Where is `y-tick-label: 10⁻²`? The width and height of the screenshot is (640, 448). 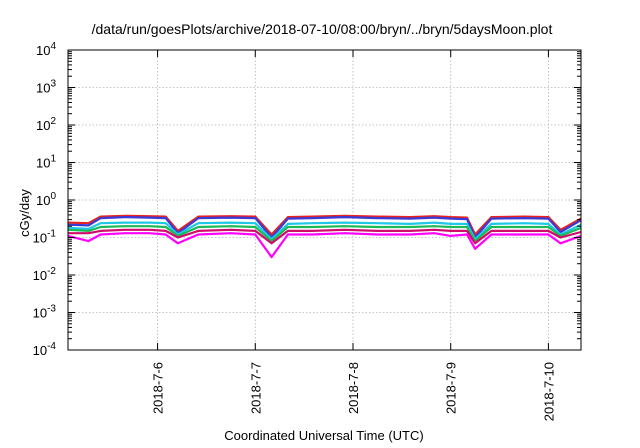
y-tick-label: 10⁻² is located at coordinates (45, 274).